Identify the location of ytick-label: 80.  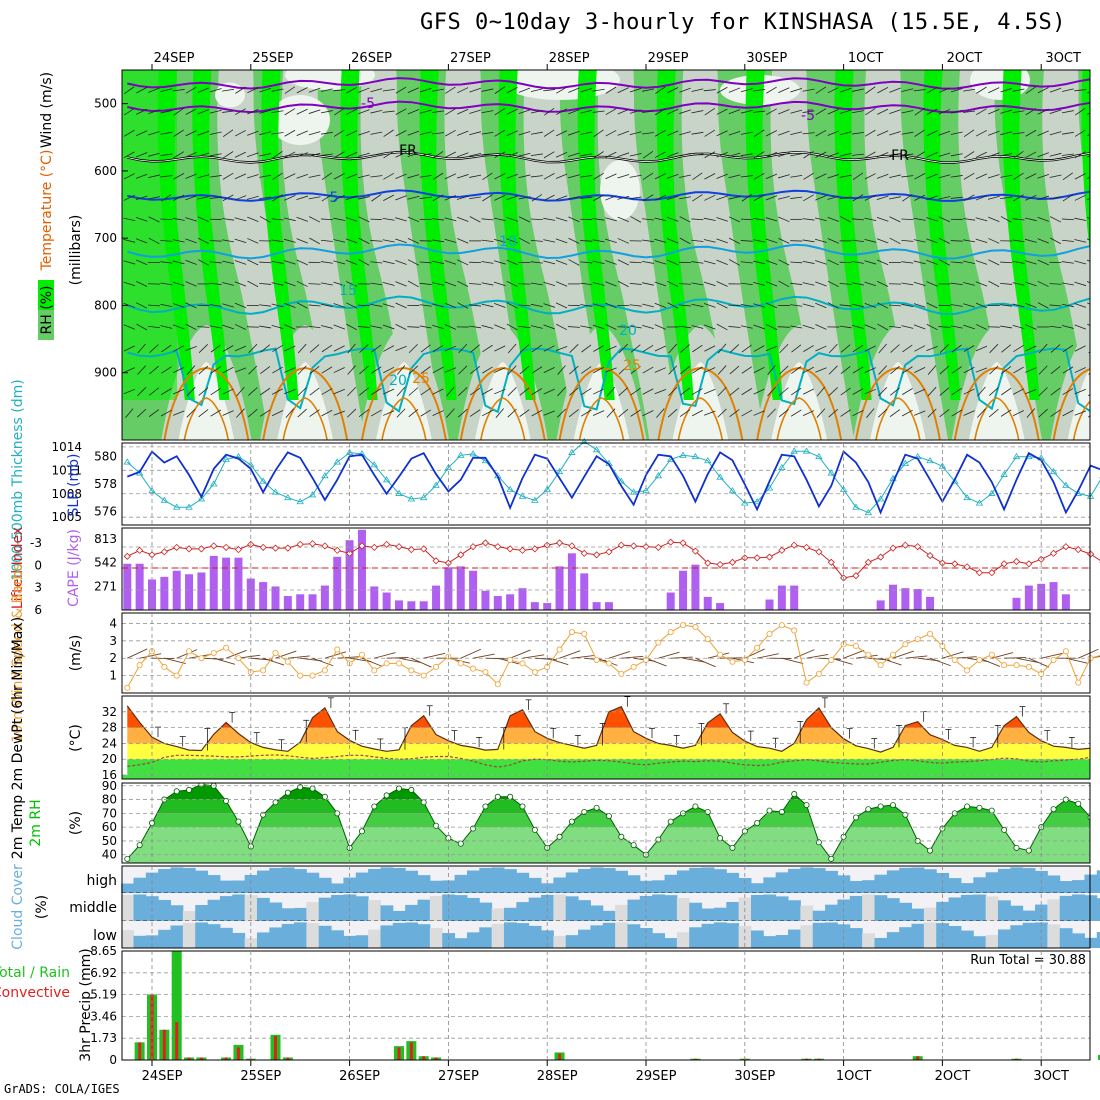
(109, 800).